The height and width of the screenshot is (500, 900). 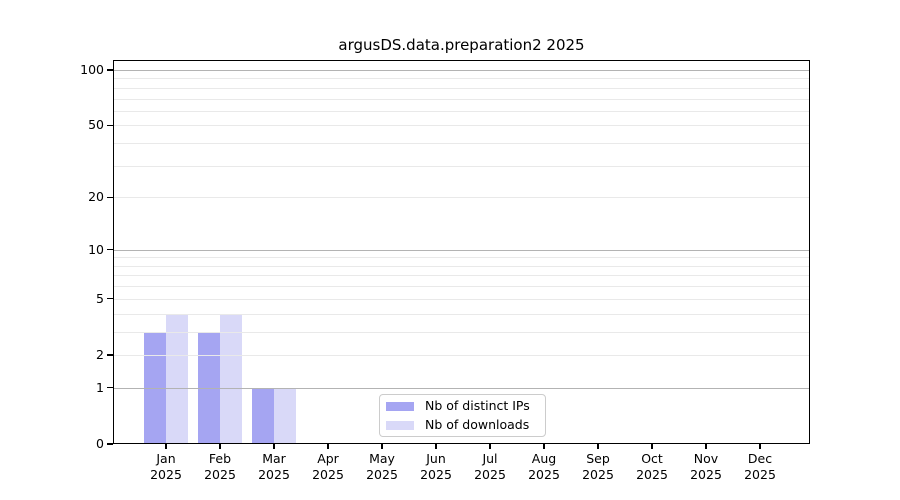 I want to click on legend-entry: Nb of distinct IPs, so click(x=461, y=406).